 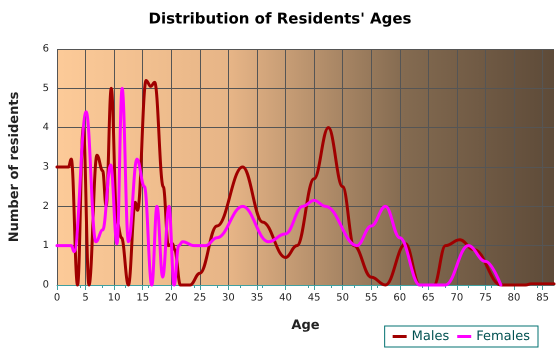 What do you see at coordinates (485, 298) in the screenshot?
I see `x-tick-label: 75` at bounding box center [485, 298].